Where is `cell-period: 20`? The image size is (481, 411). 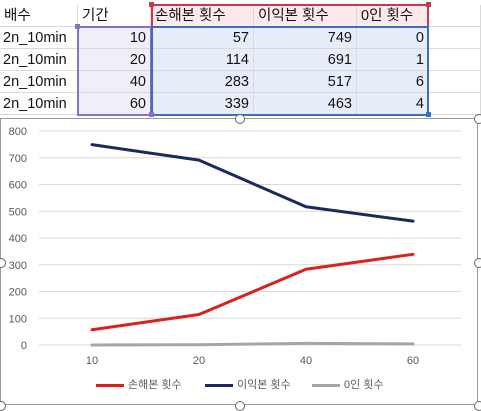
cell-period: 20 is located at coordinates (114, 60).